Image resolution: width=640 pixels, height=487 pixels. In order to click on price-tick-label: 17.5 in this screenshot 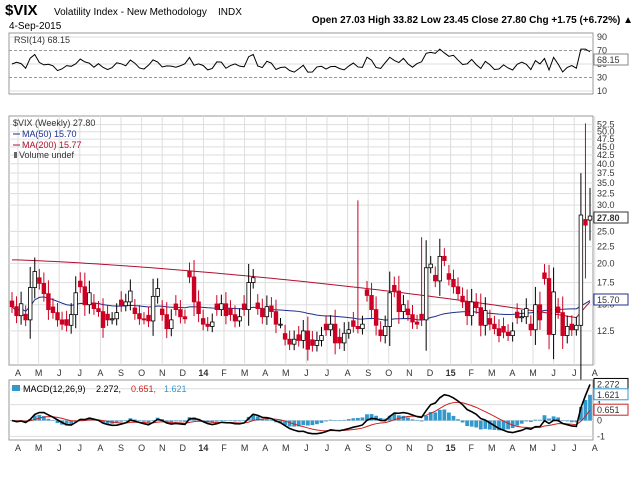, I will do `click(606, 283)`.